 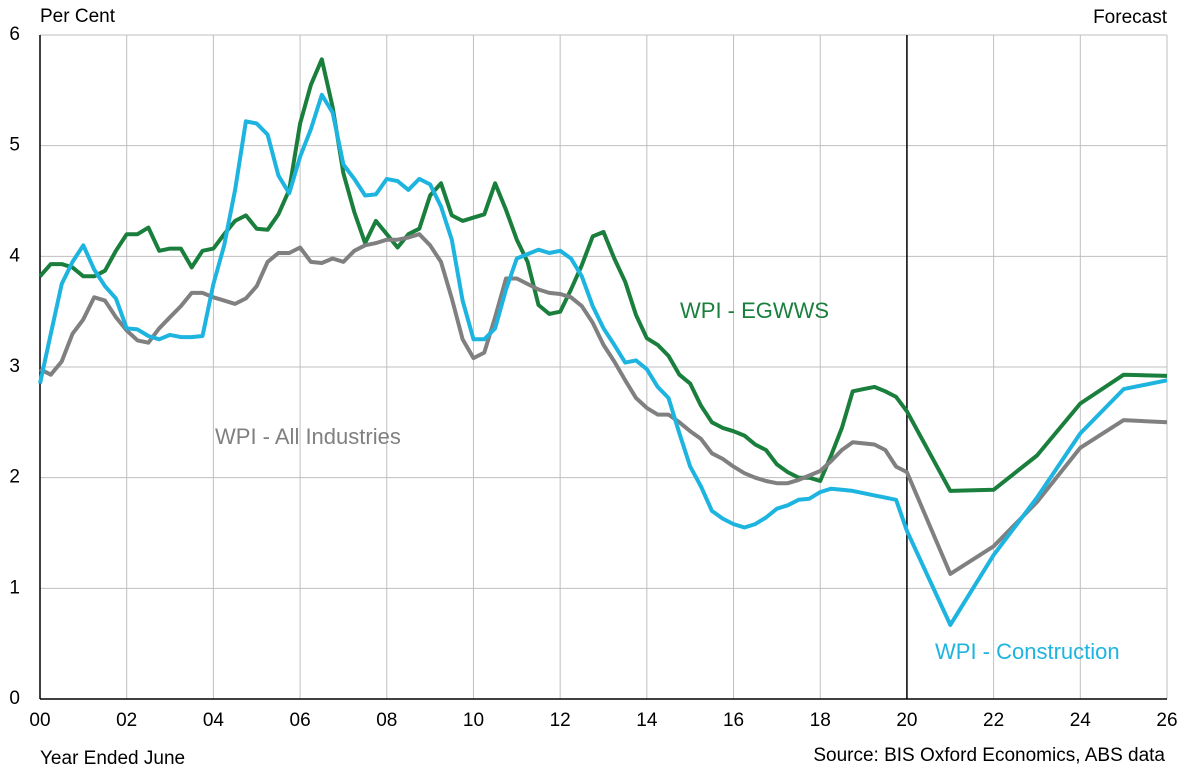 What do you see at coordinates (989, 755) in the screenshot?
I see `source-note: Source: BIS Oxford Economics, ABS data` at bounding box center [989, 755].